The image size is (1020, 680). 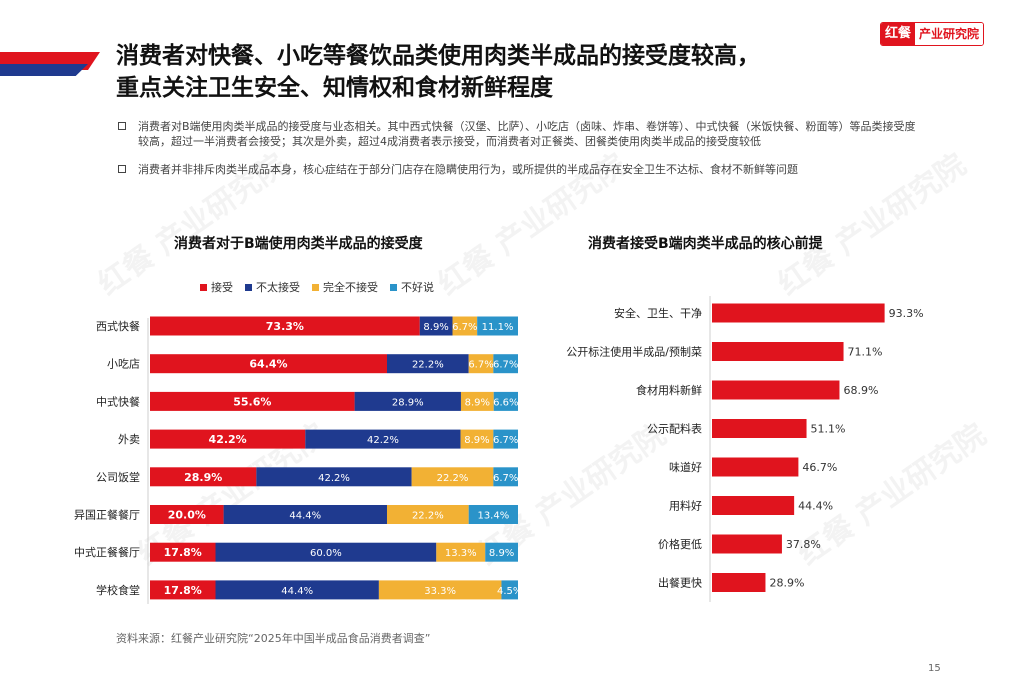 I want to click on data-label: 60.0%, so click(x=326, y=553).